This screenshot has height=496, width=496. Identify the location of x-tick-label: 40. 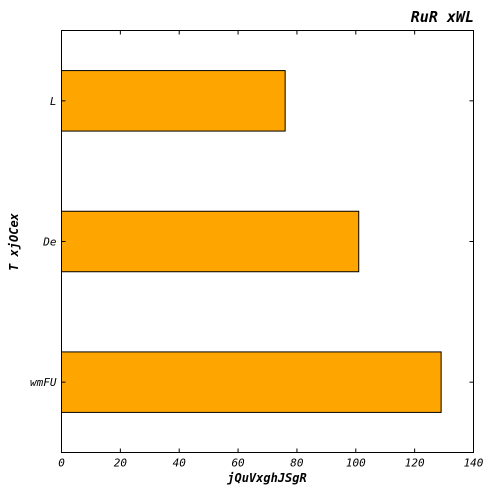
(180, 463).